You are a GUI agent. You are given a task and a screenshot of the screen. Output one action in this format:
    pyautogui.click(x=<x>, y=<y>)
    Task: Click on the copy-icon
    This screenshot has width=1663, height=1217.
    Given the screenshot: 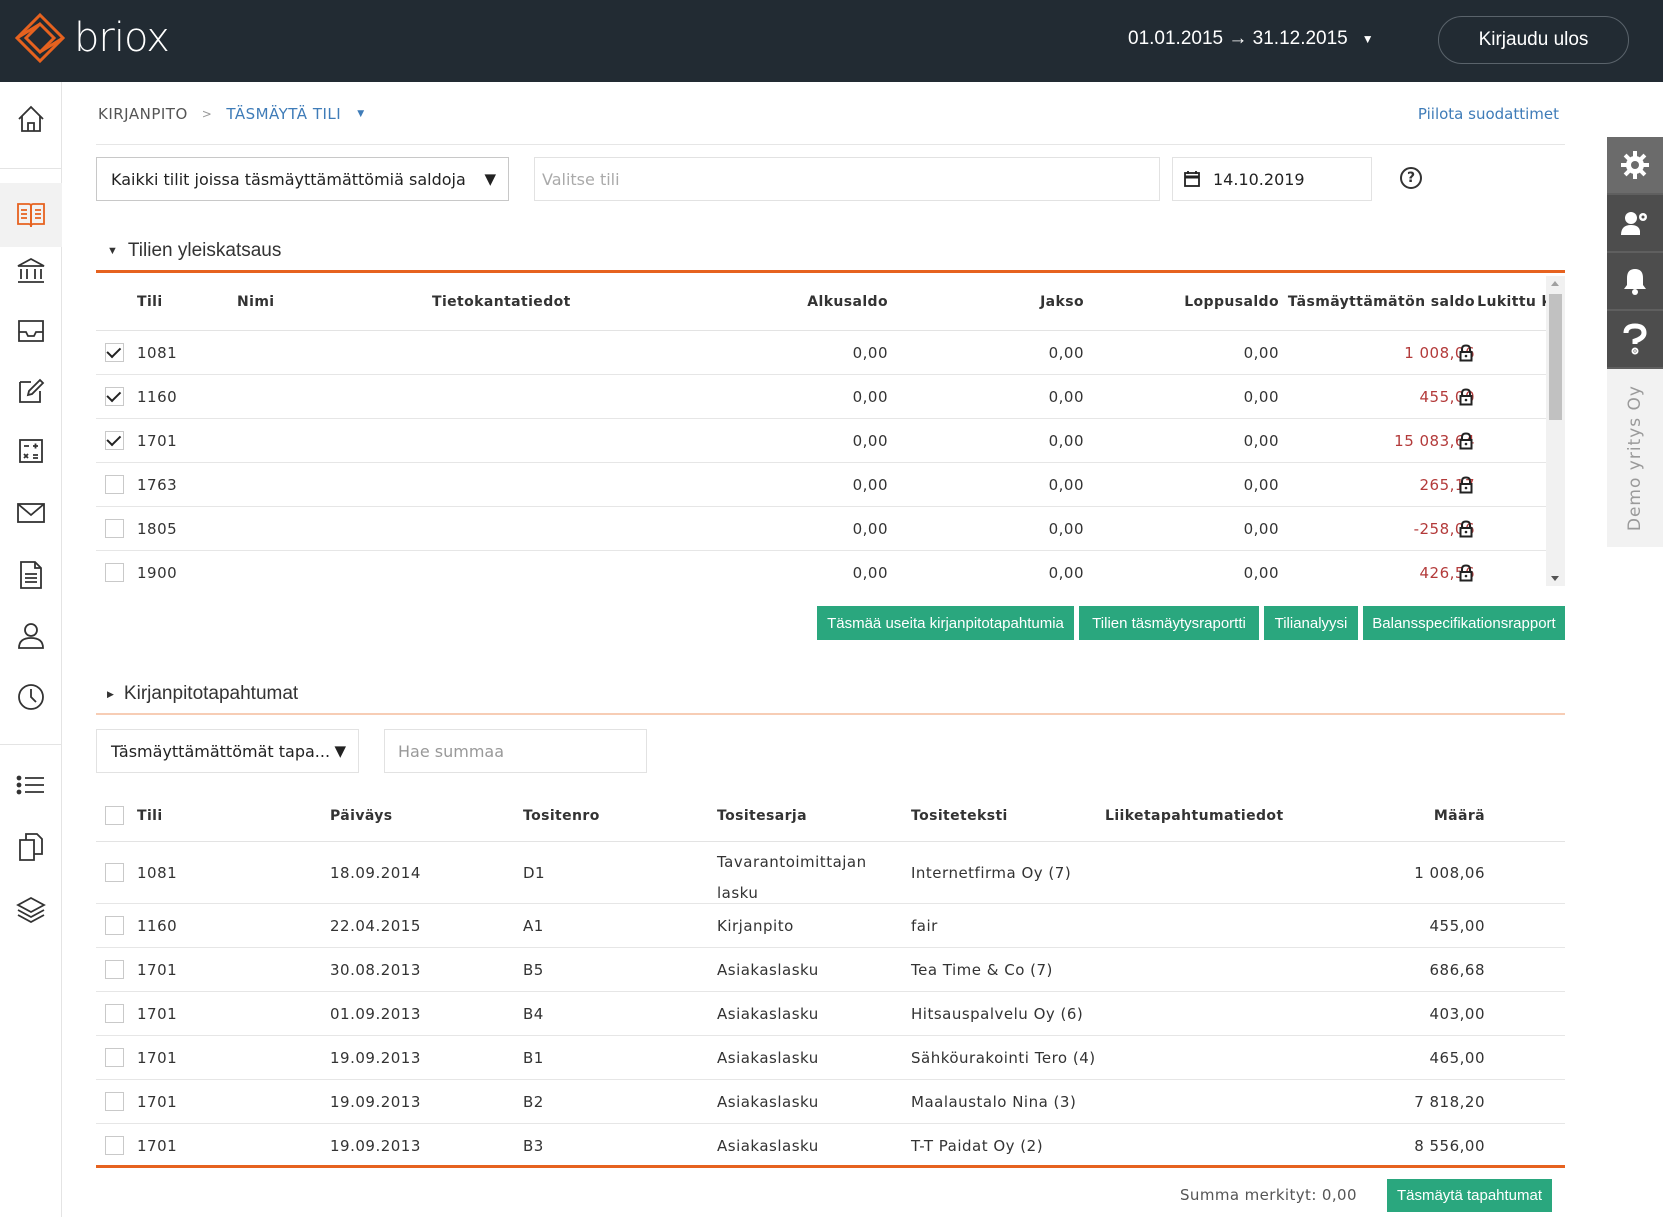 What is the action you would take?
    pyautogui.click(x=31, y=847)
    